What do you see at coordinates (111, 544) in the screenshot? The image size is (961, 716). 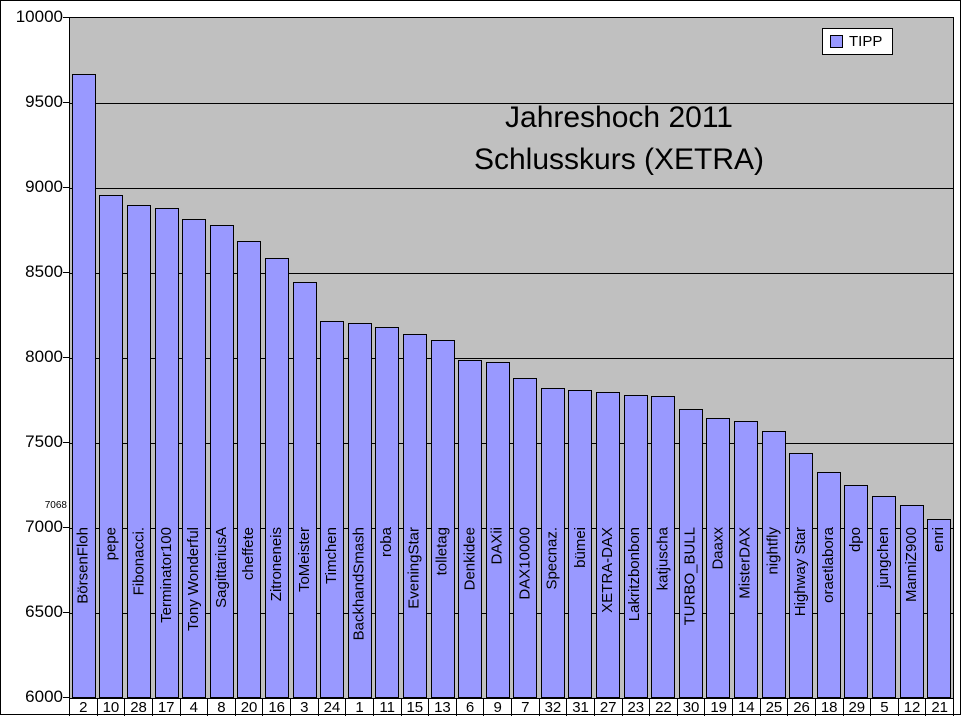 I see `category-label-pepe: pepe` at bounding box center [111, 544].